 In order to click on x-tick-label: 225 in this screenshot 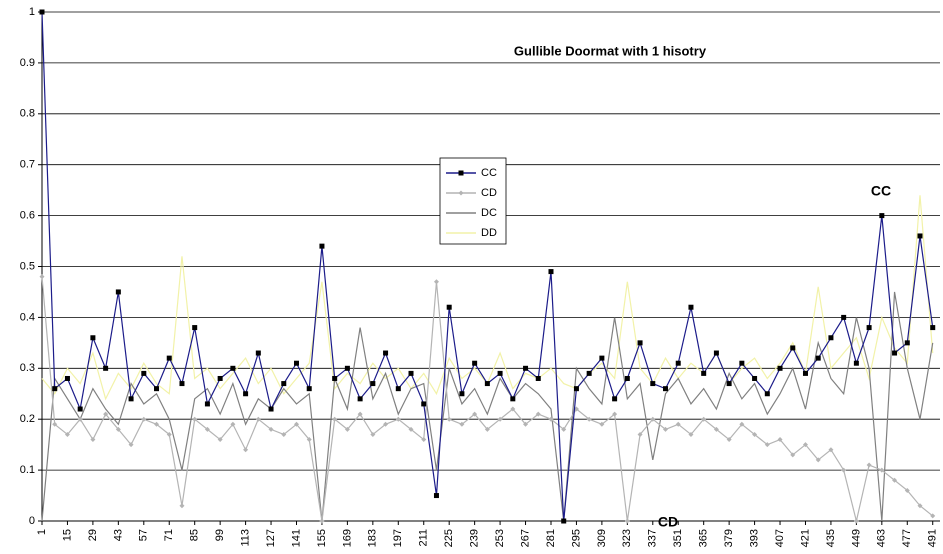, I will do `click(449, 538)`.